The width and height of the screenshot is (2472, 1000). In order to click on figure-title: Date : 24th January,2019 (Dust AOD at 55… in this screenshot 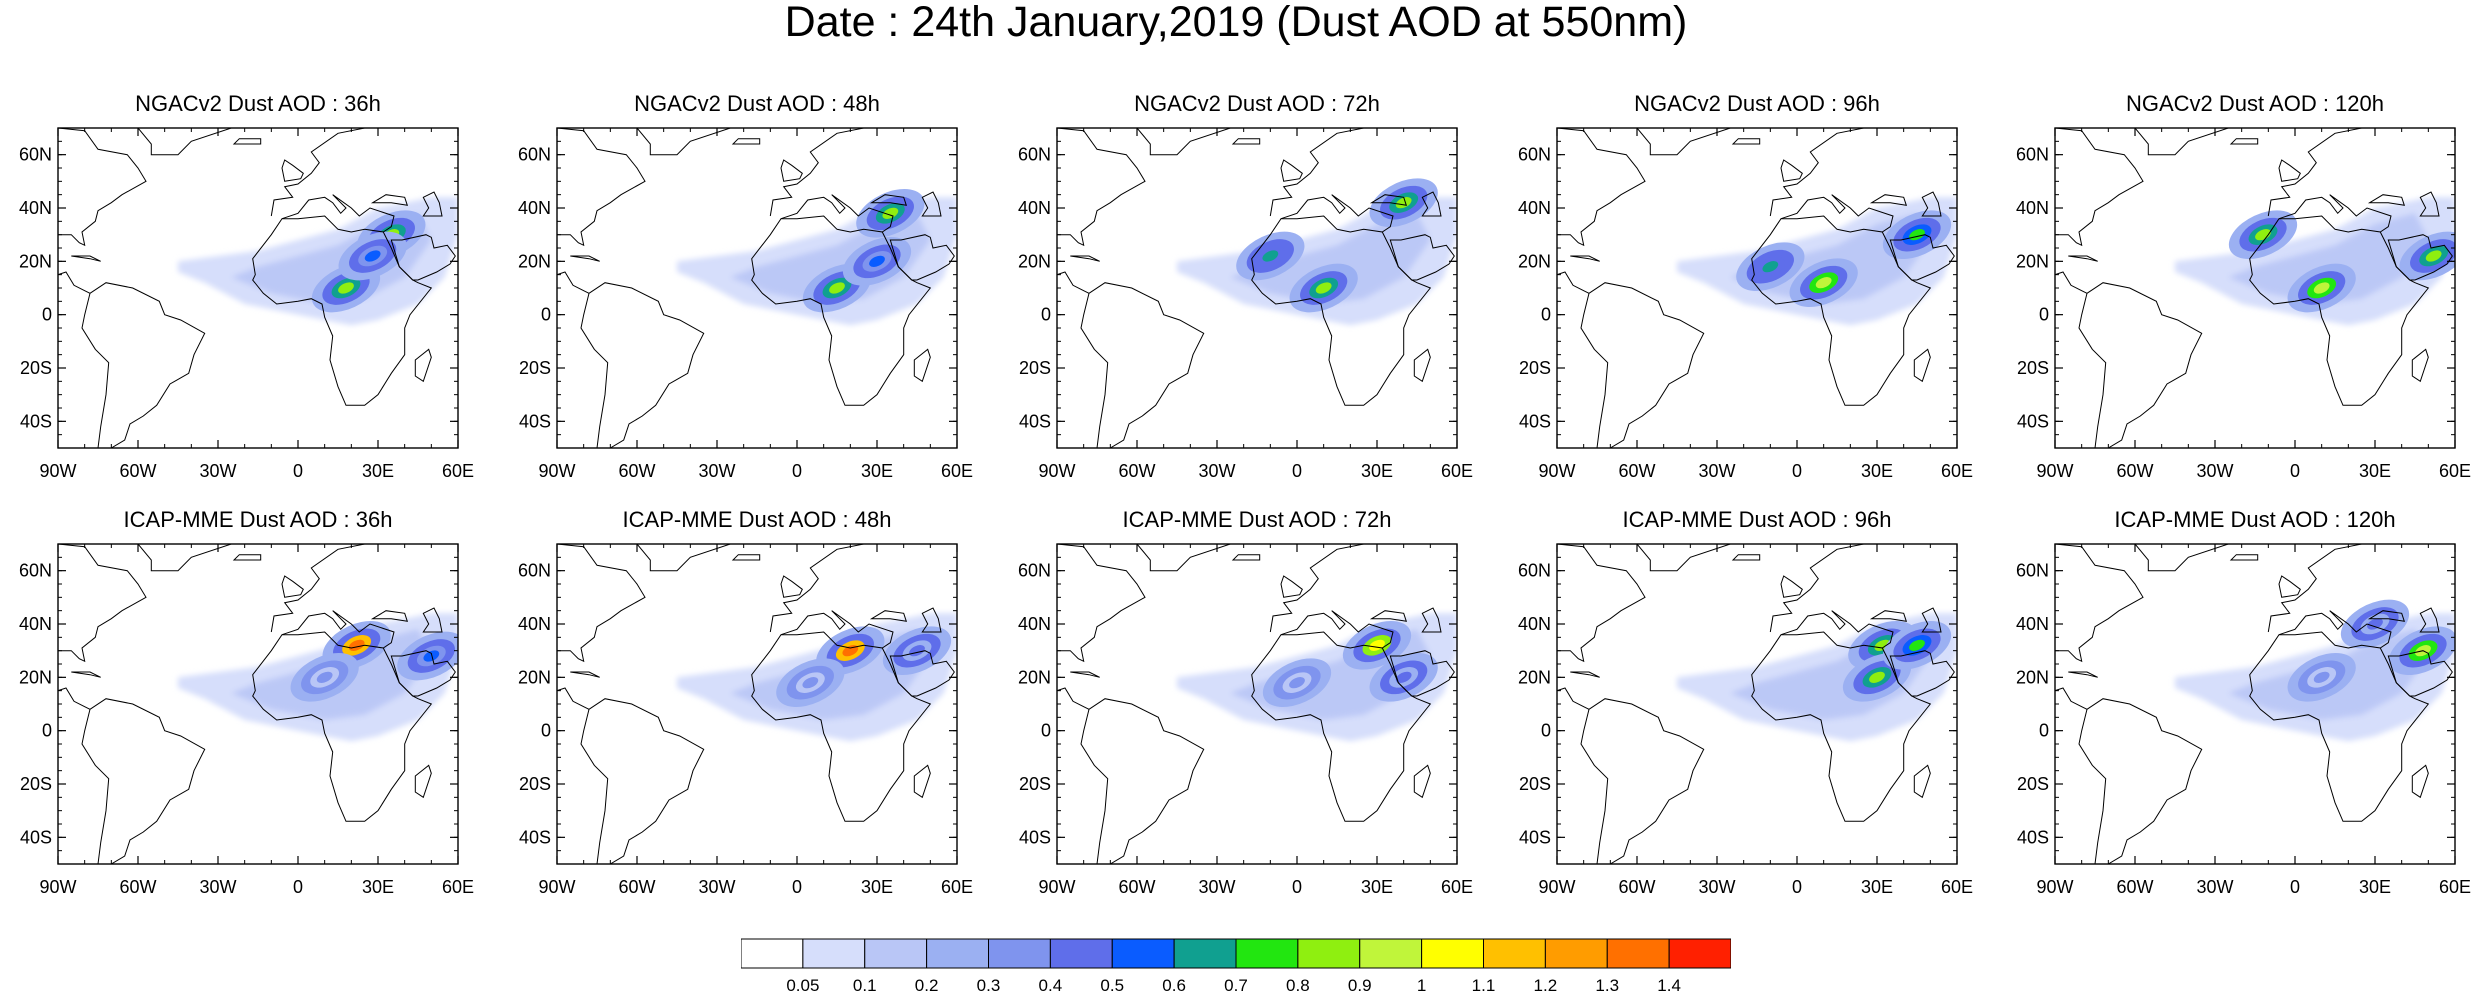, I will do `click(1236, 23)`.